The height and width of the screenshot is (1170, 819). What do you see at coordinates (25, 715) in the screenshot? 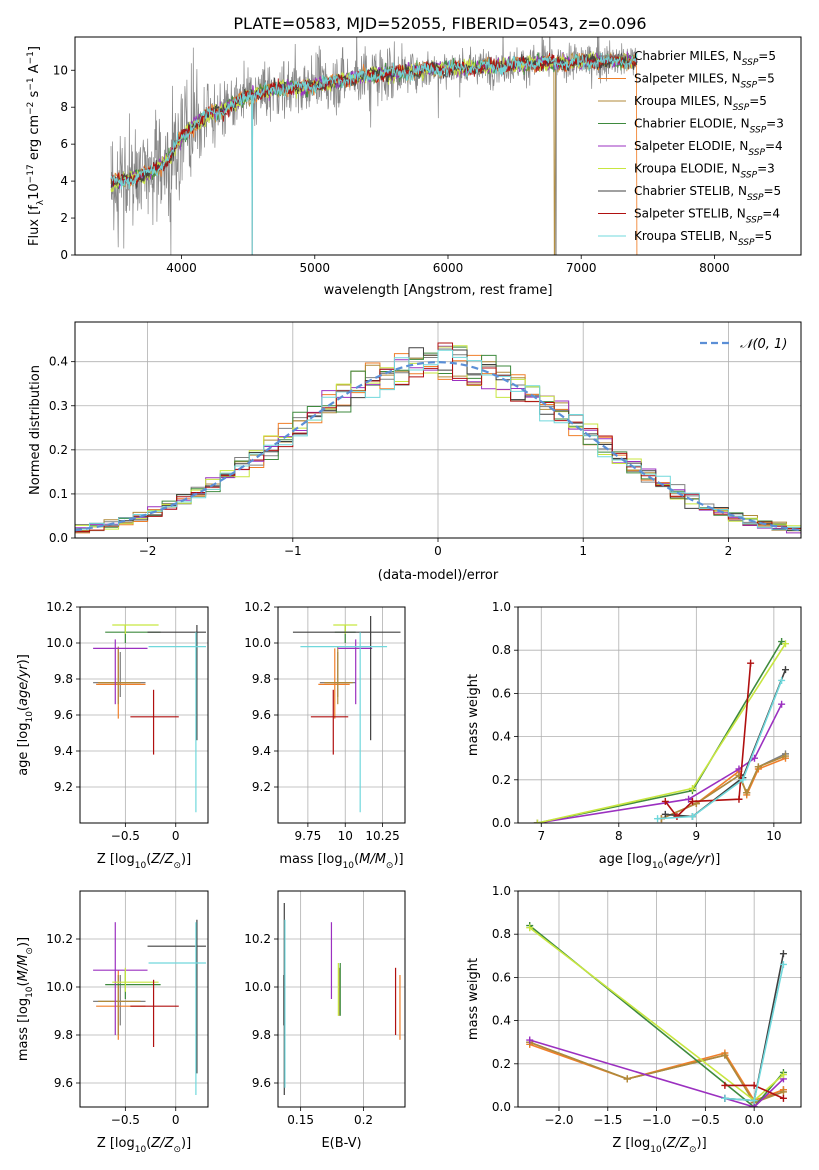
I see `y-axis-label: age [log10(age/yr)]` at bounding box center [25, 715].